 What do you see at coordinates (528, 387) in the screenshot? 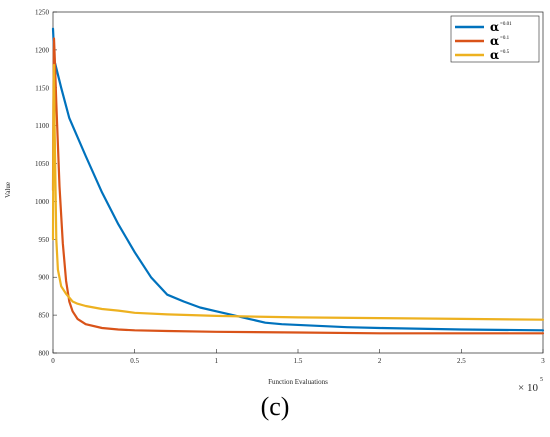
I see `x-exponent-label: × 10` at bounding box center [528, 387].